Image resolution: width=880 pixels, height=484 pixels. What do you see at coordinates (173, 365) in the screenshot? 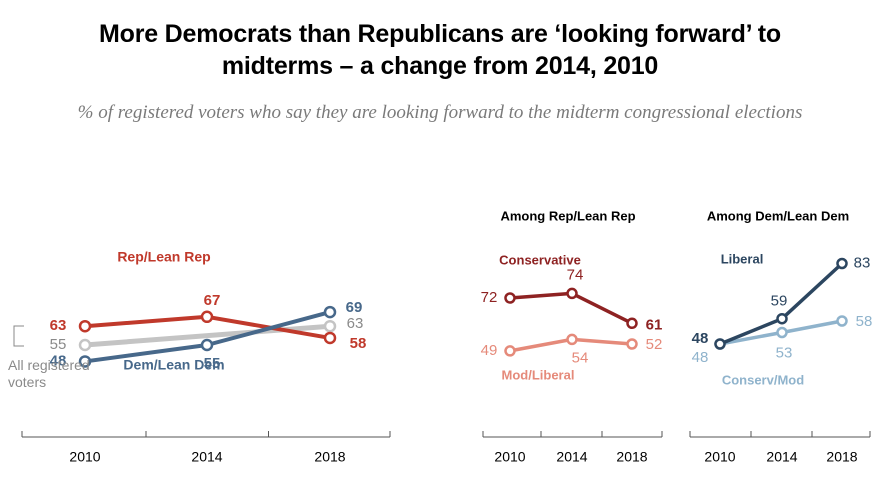
I see `dem-lean-dem-label: Dem/Lean Dem` at bounding box center [173, 365].